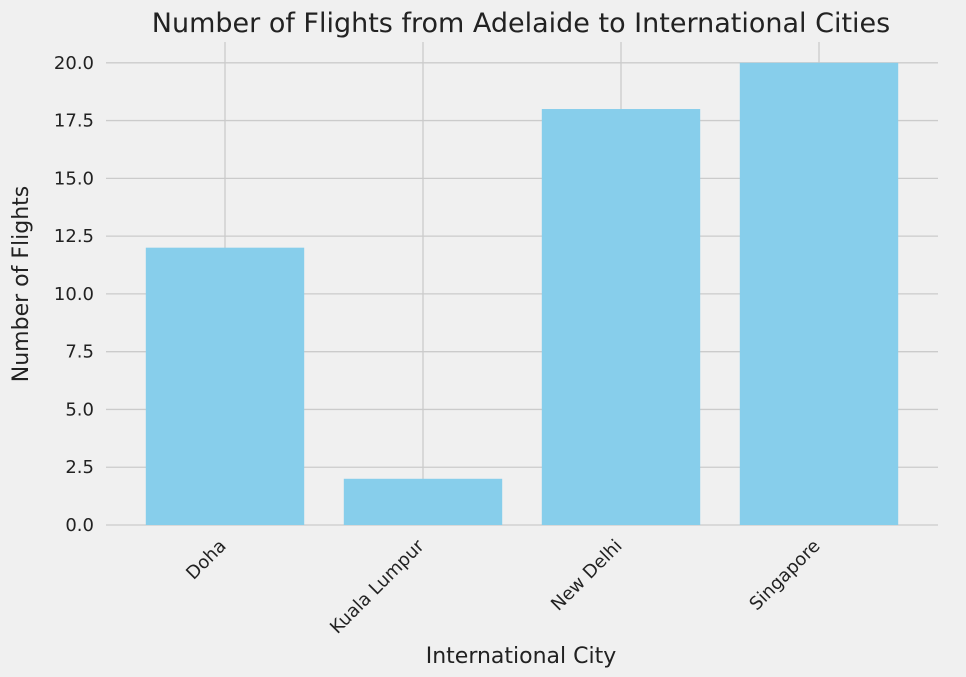  What do you see at coordinates (79, 409) in the screenshot?
I see `y-tick-label: 5.0` at bounding box center [79, 409].